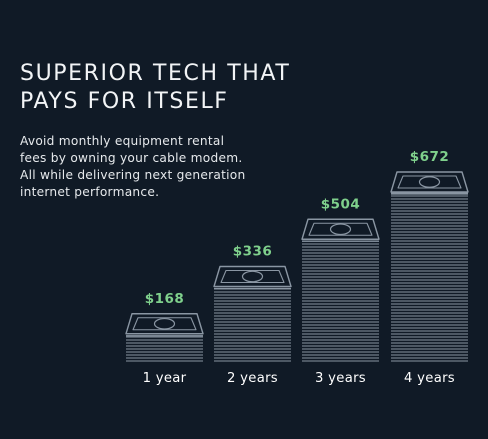  Describe the element at coordinates (430, 157) in the screenshot. I see `value-label-4: $672` at that location.